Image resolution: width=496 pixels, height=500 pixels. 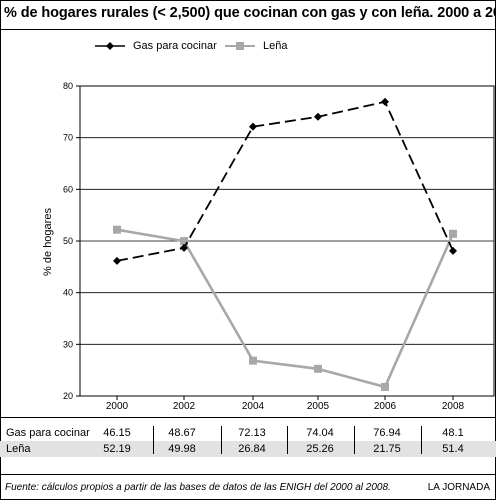 I want to click on table-cell: 25.26, so click(x=320, y=449).